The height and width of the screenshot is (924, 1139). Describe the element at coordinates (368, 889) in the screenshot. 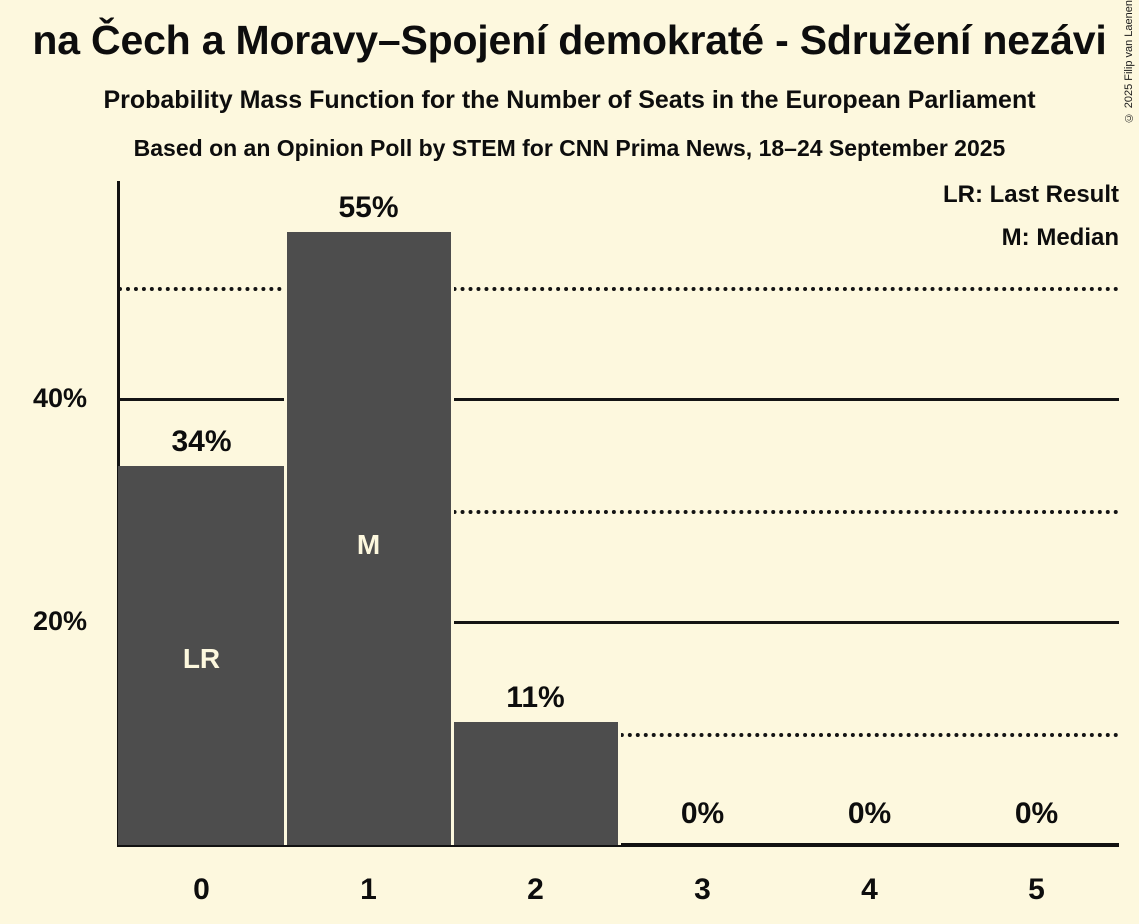

I see `x-axis-tick-1: 1` at that location.